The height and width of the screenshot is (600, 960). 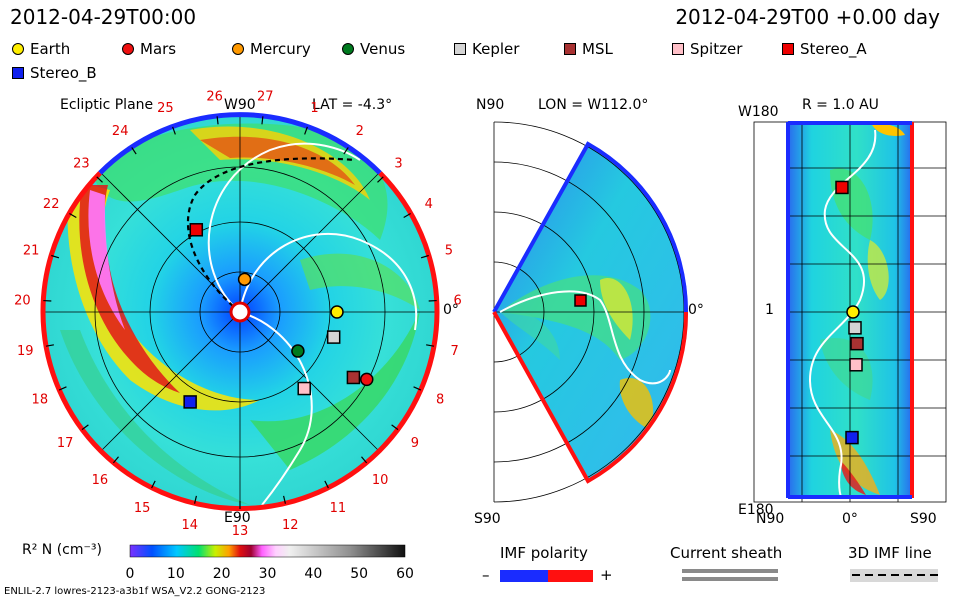 I want to click on ecliptic-imf-lines, so click(x=312, y=324).